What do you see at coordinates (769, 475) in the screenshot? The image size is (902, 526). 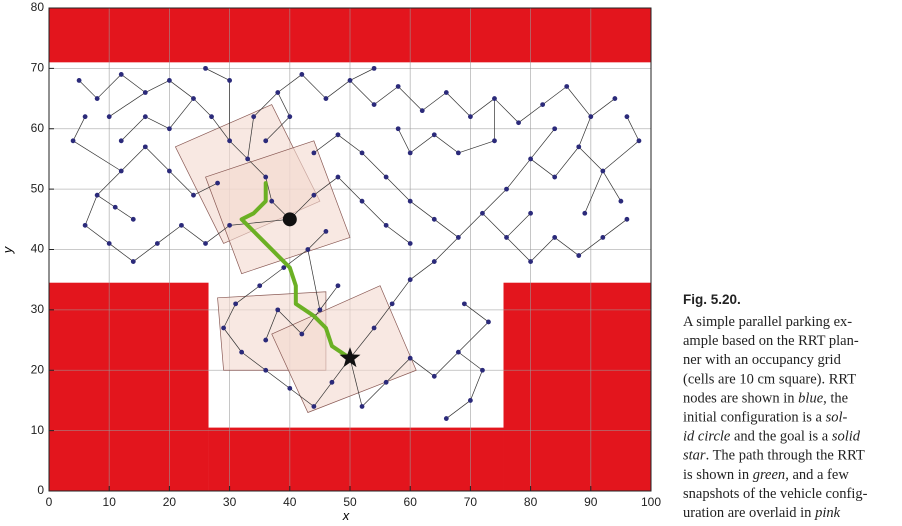 I see `caption-run: green` at bounding box center [769, 475].